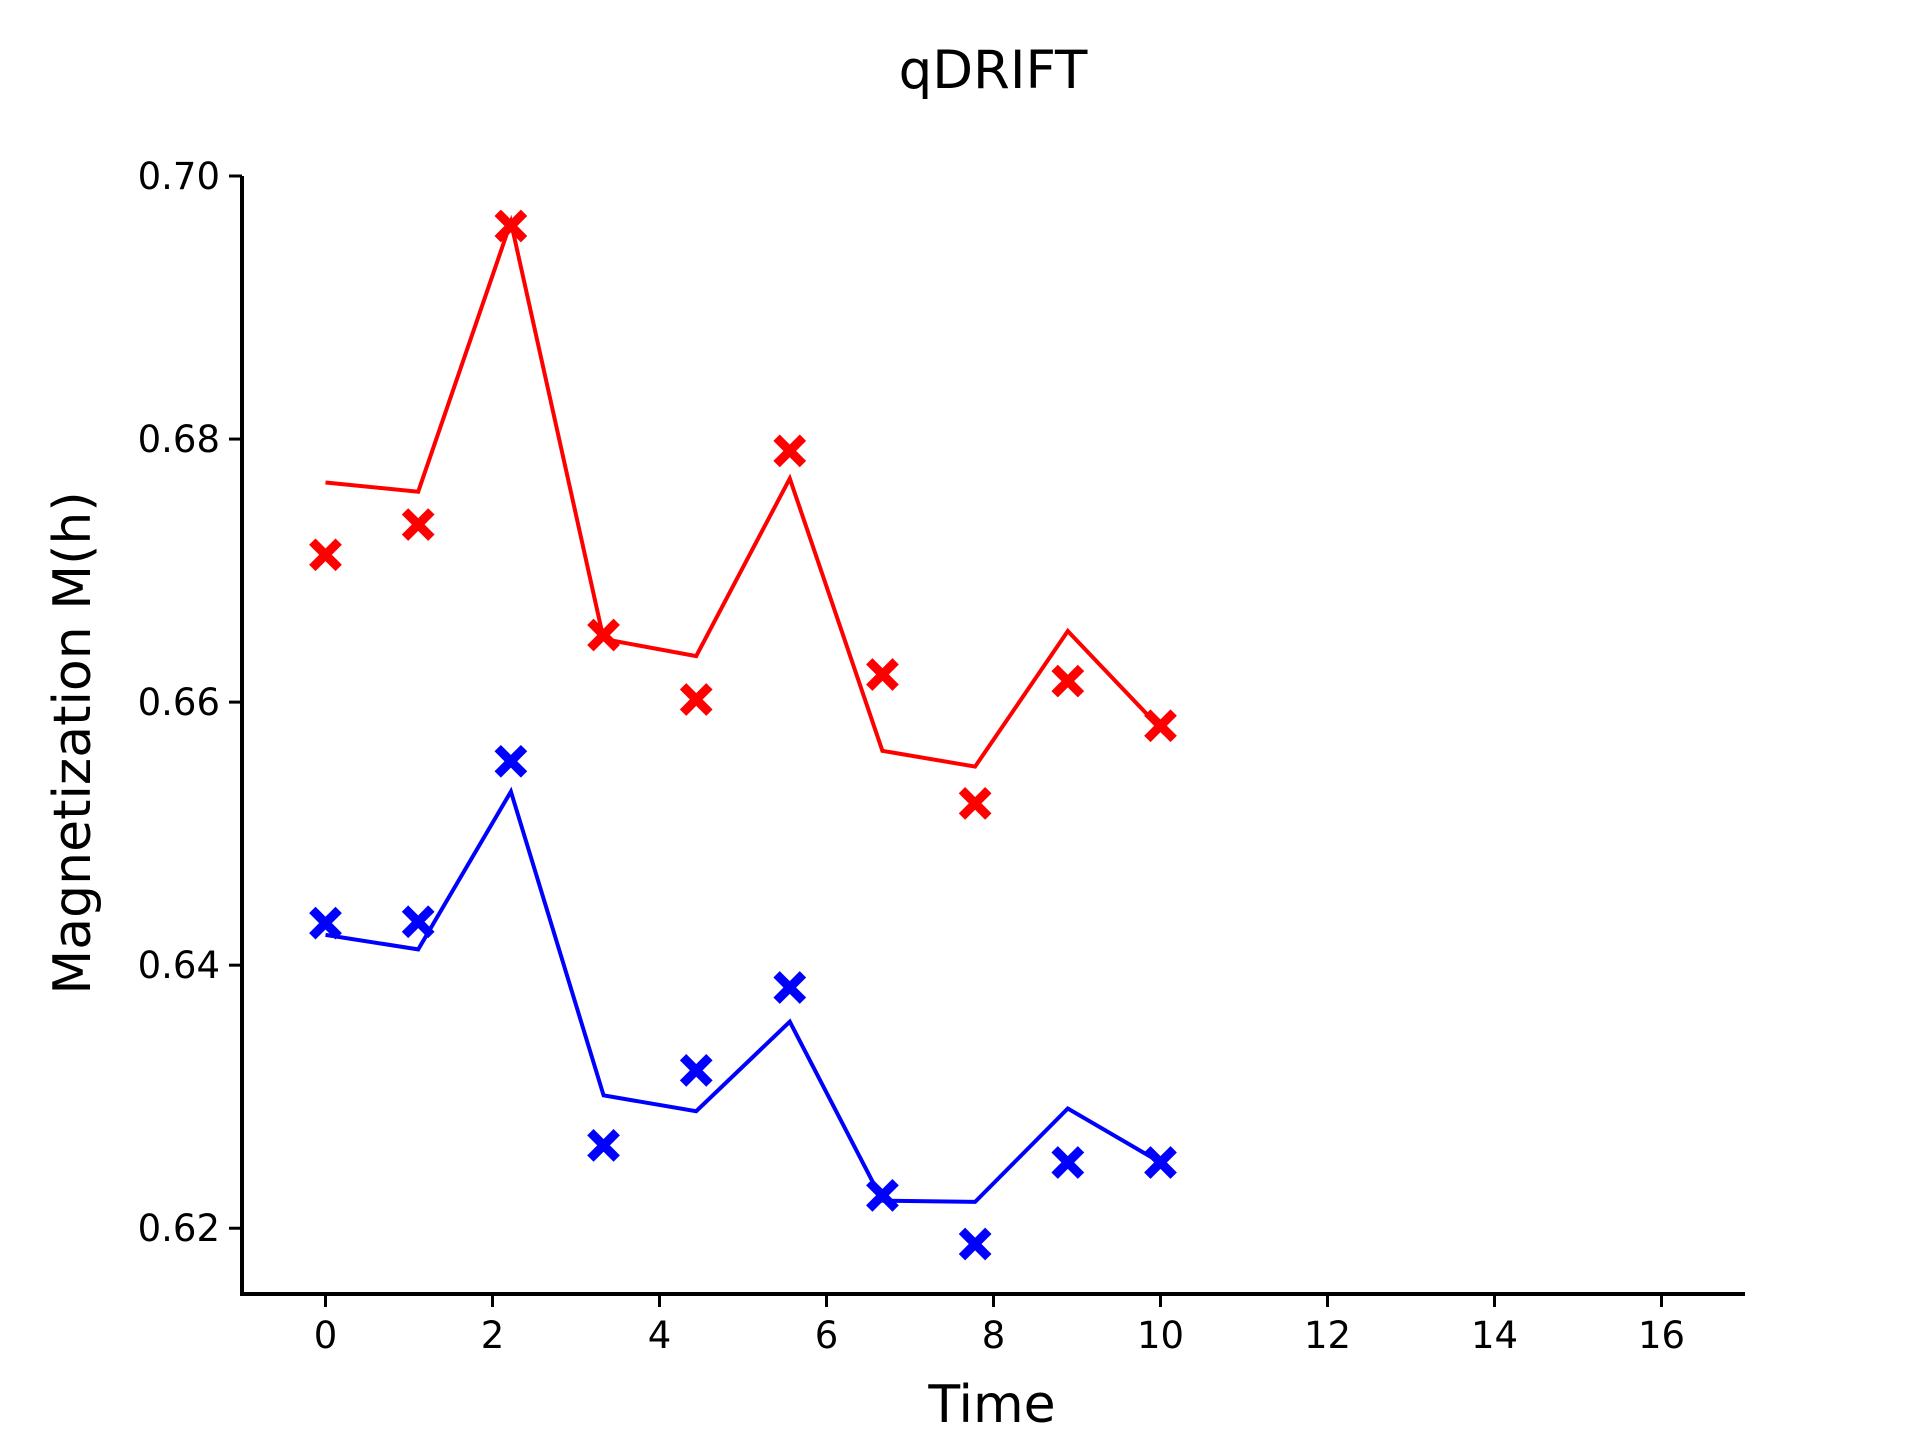 The image size is (1920, 1440). Describe the element at coordinates (660, 1335) in the screenshot. I see `x-tick-label: 4` at that location.